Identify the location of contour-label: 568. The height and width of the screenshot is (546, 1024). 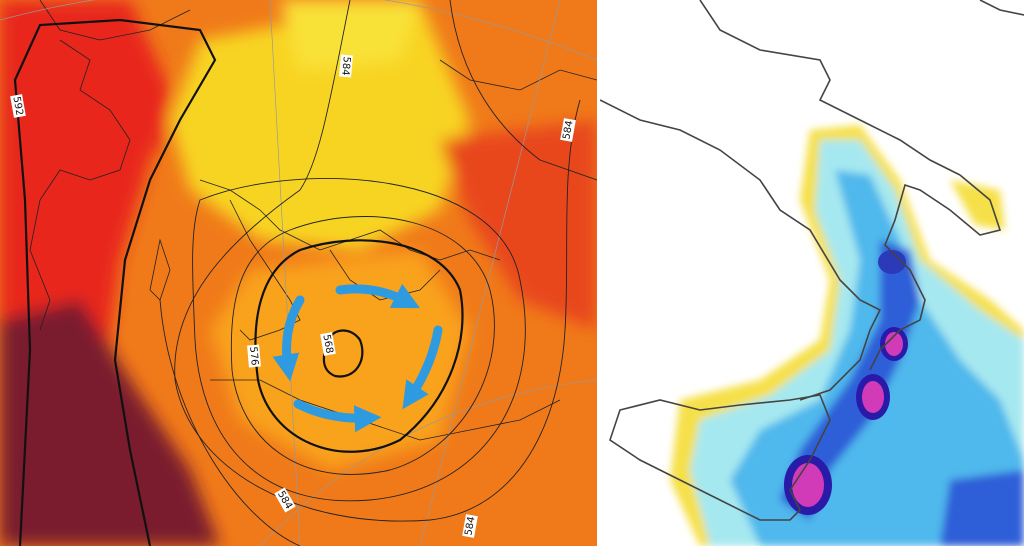
(328, 344).